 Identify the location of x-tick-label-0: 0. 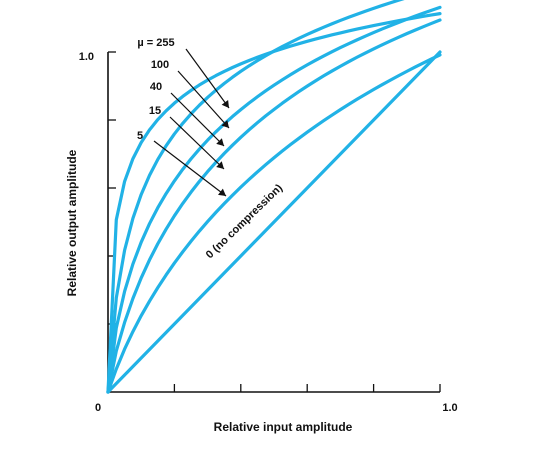
(98, 408).